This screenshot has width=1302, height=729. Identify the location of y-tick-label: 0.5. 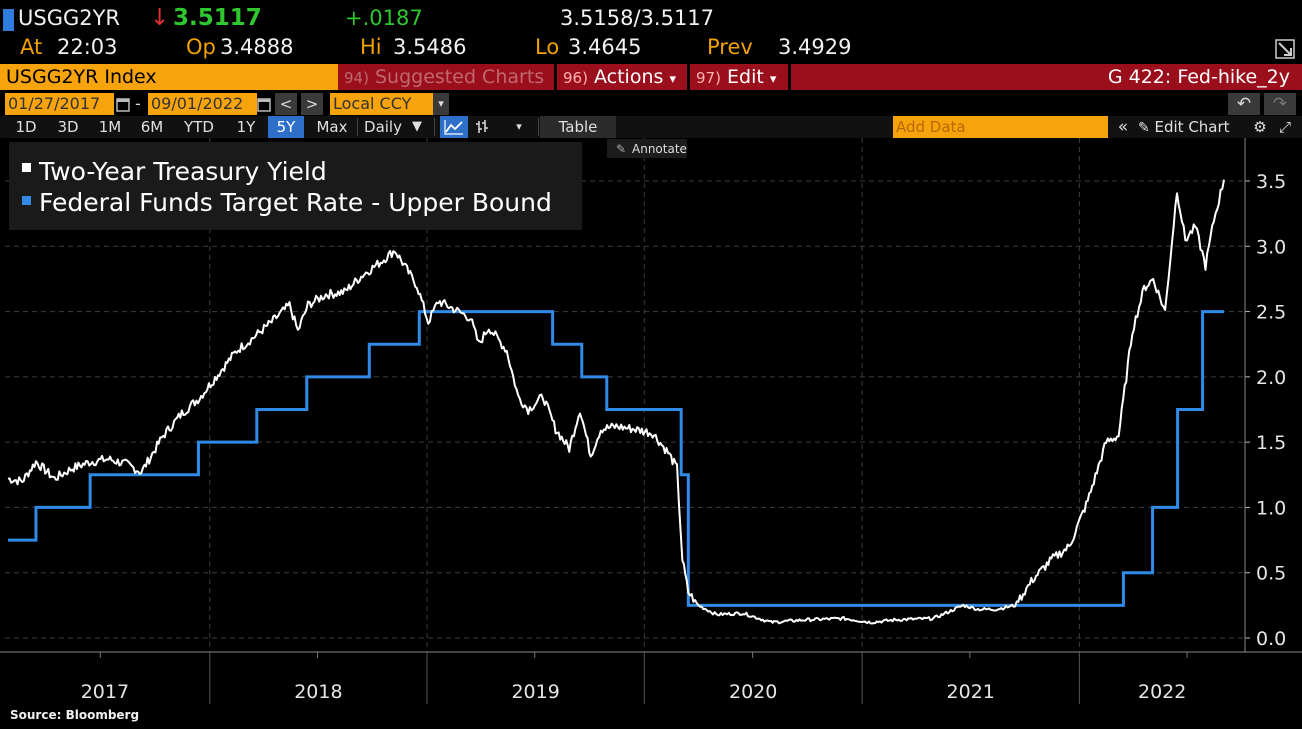
(1271, 574).